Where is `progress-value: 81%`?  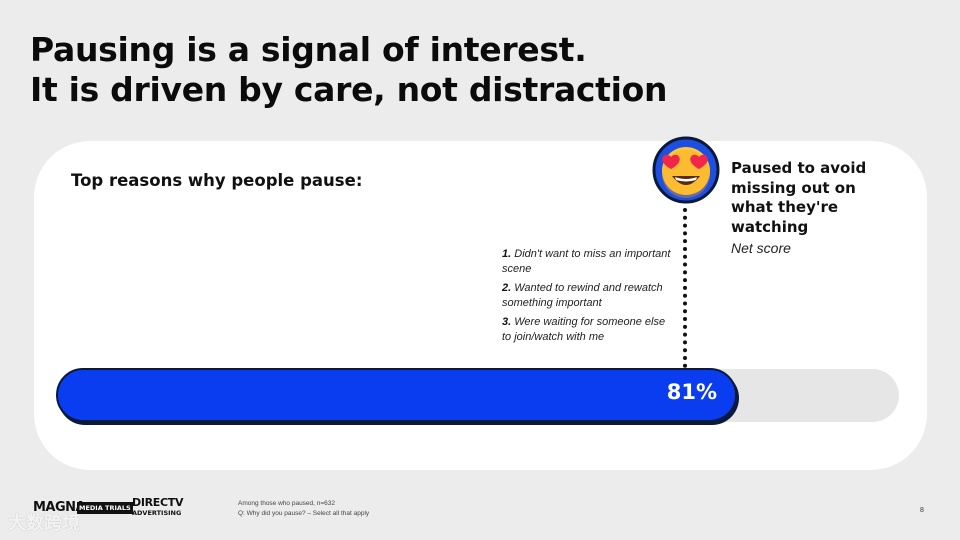 progress-value: 81% is located at coordinates (691, 392).